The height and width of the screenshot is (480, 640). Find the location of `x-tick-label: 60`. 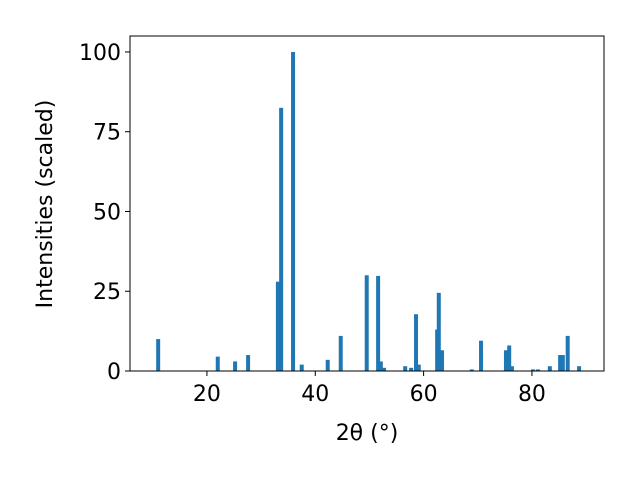

x-tick-label: 60 is located at coordinates (424, 394).